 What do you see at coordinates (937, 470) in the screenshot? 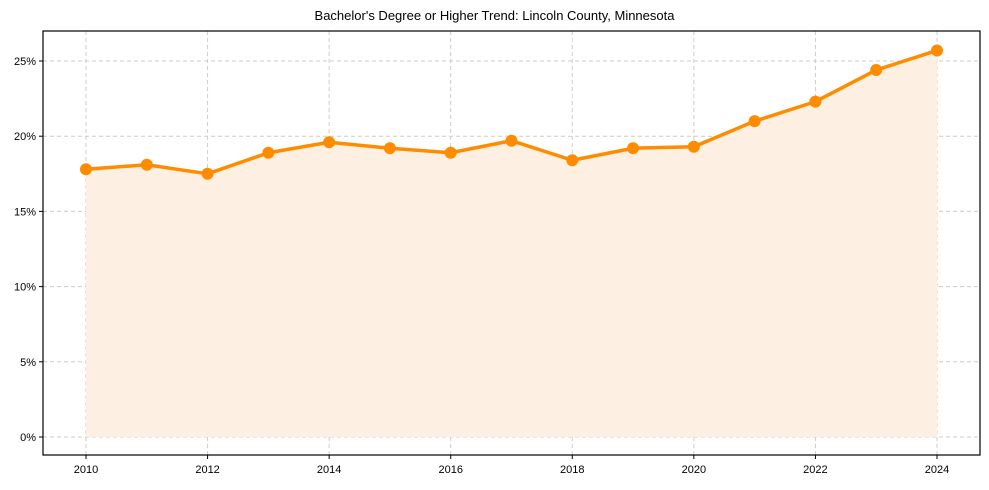
I see `x-tick-label: 2024` at bounding box center [937, 470].